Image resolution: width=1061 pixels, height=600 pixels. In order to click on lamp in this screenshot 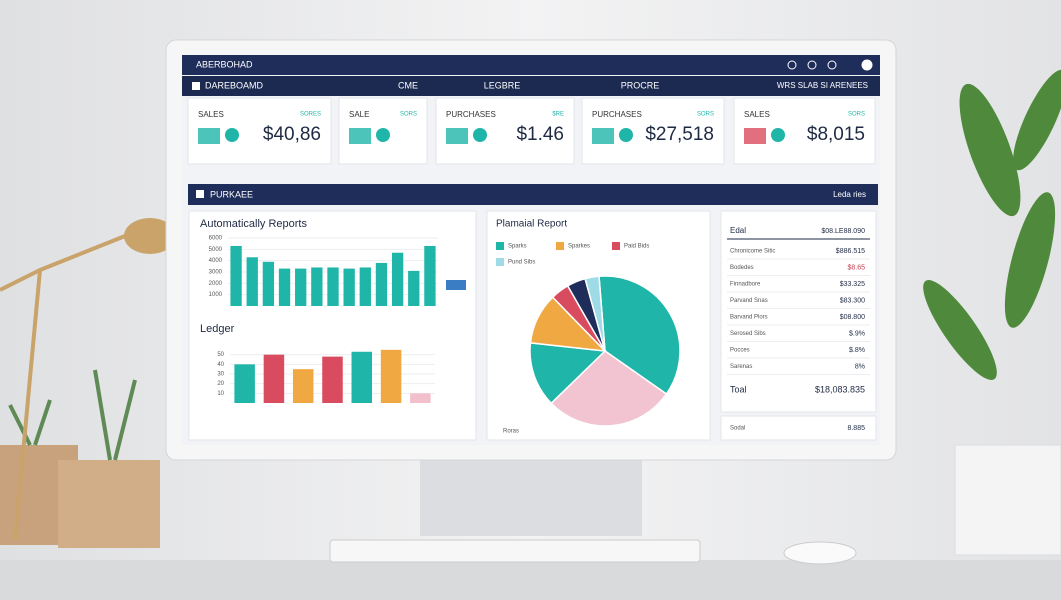, I will do `click(70, 384)`.